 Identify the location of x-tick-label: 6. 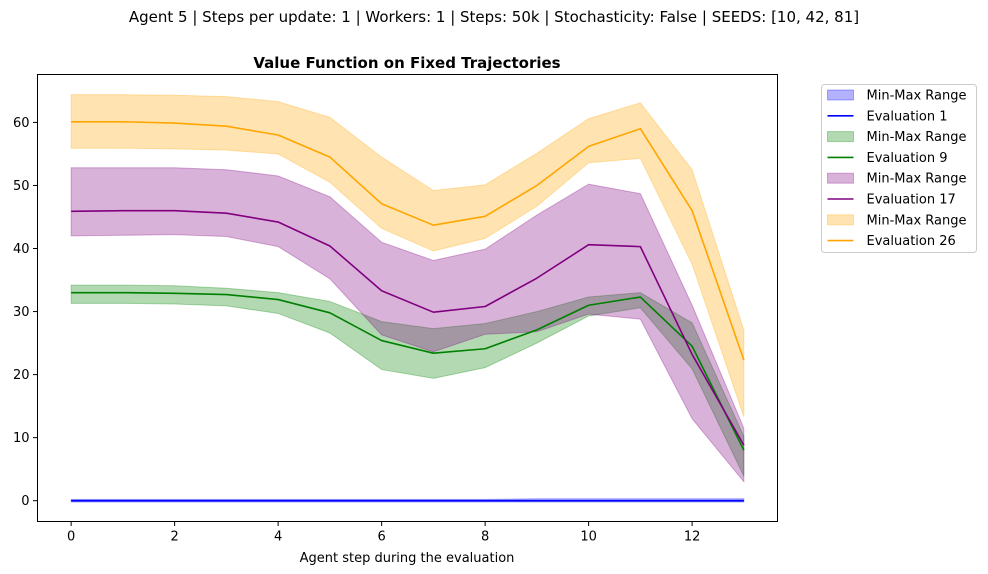
(381, 537).